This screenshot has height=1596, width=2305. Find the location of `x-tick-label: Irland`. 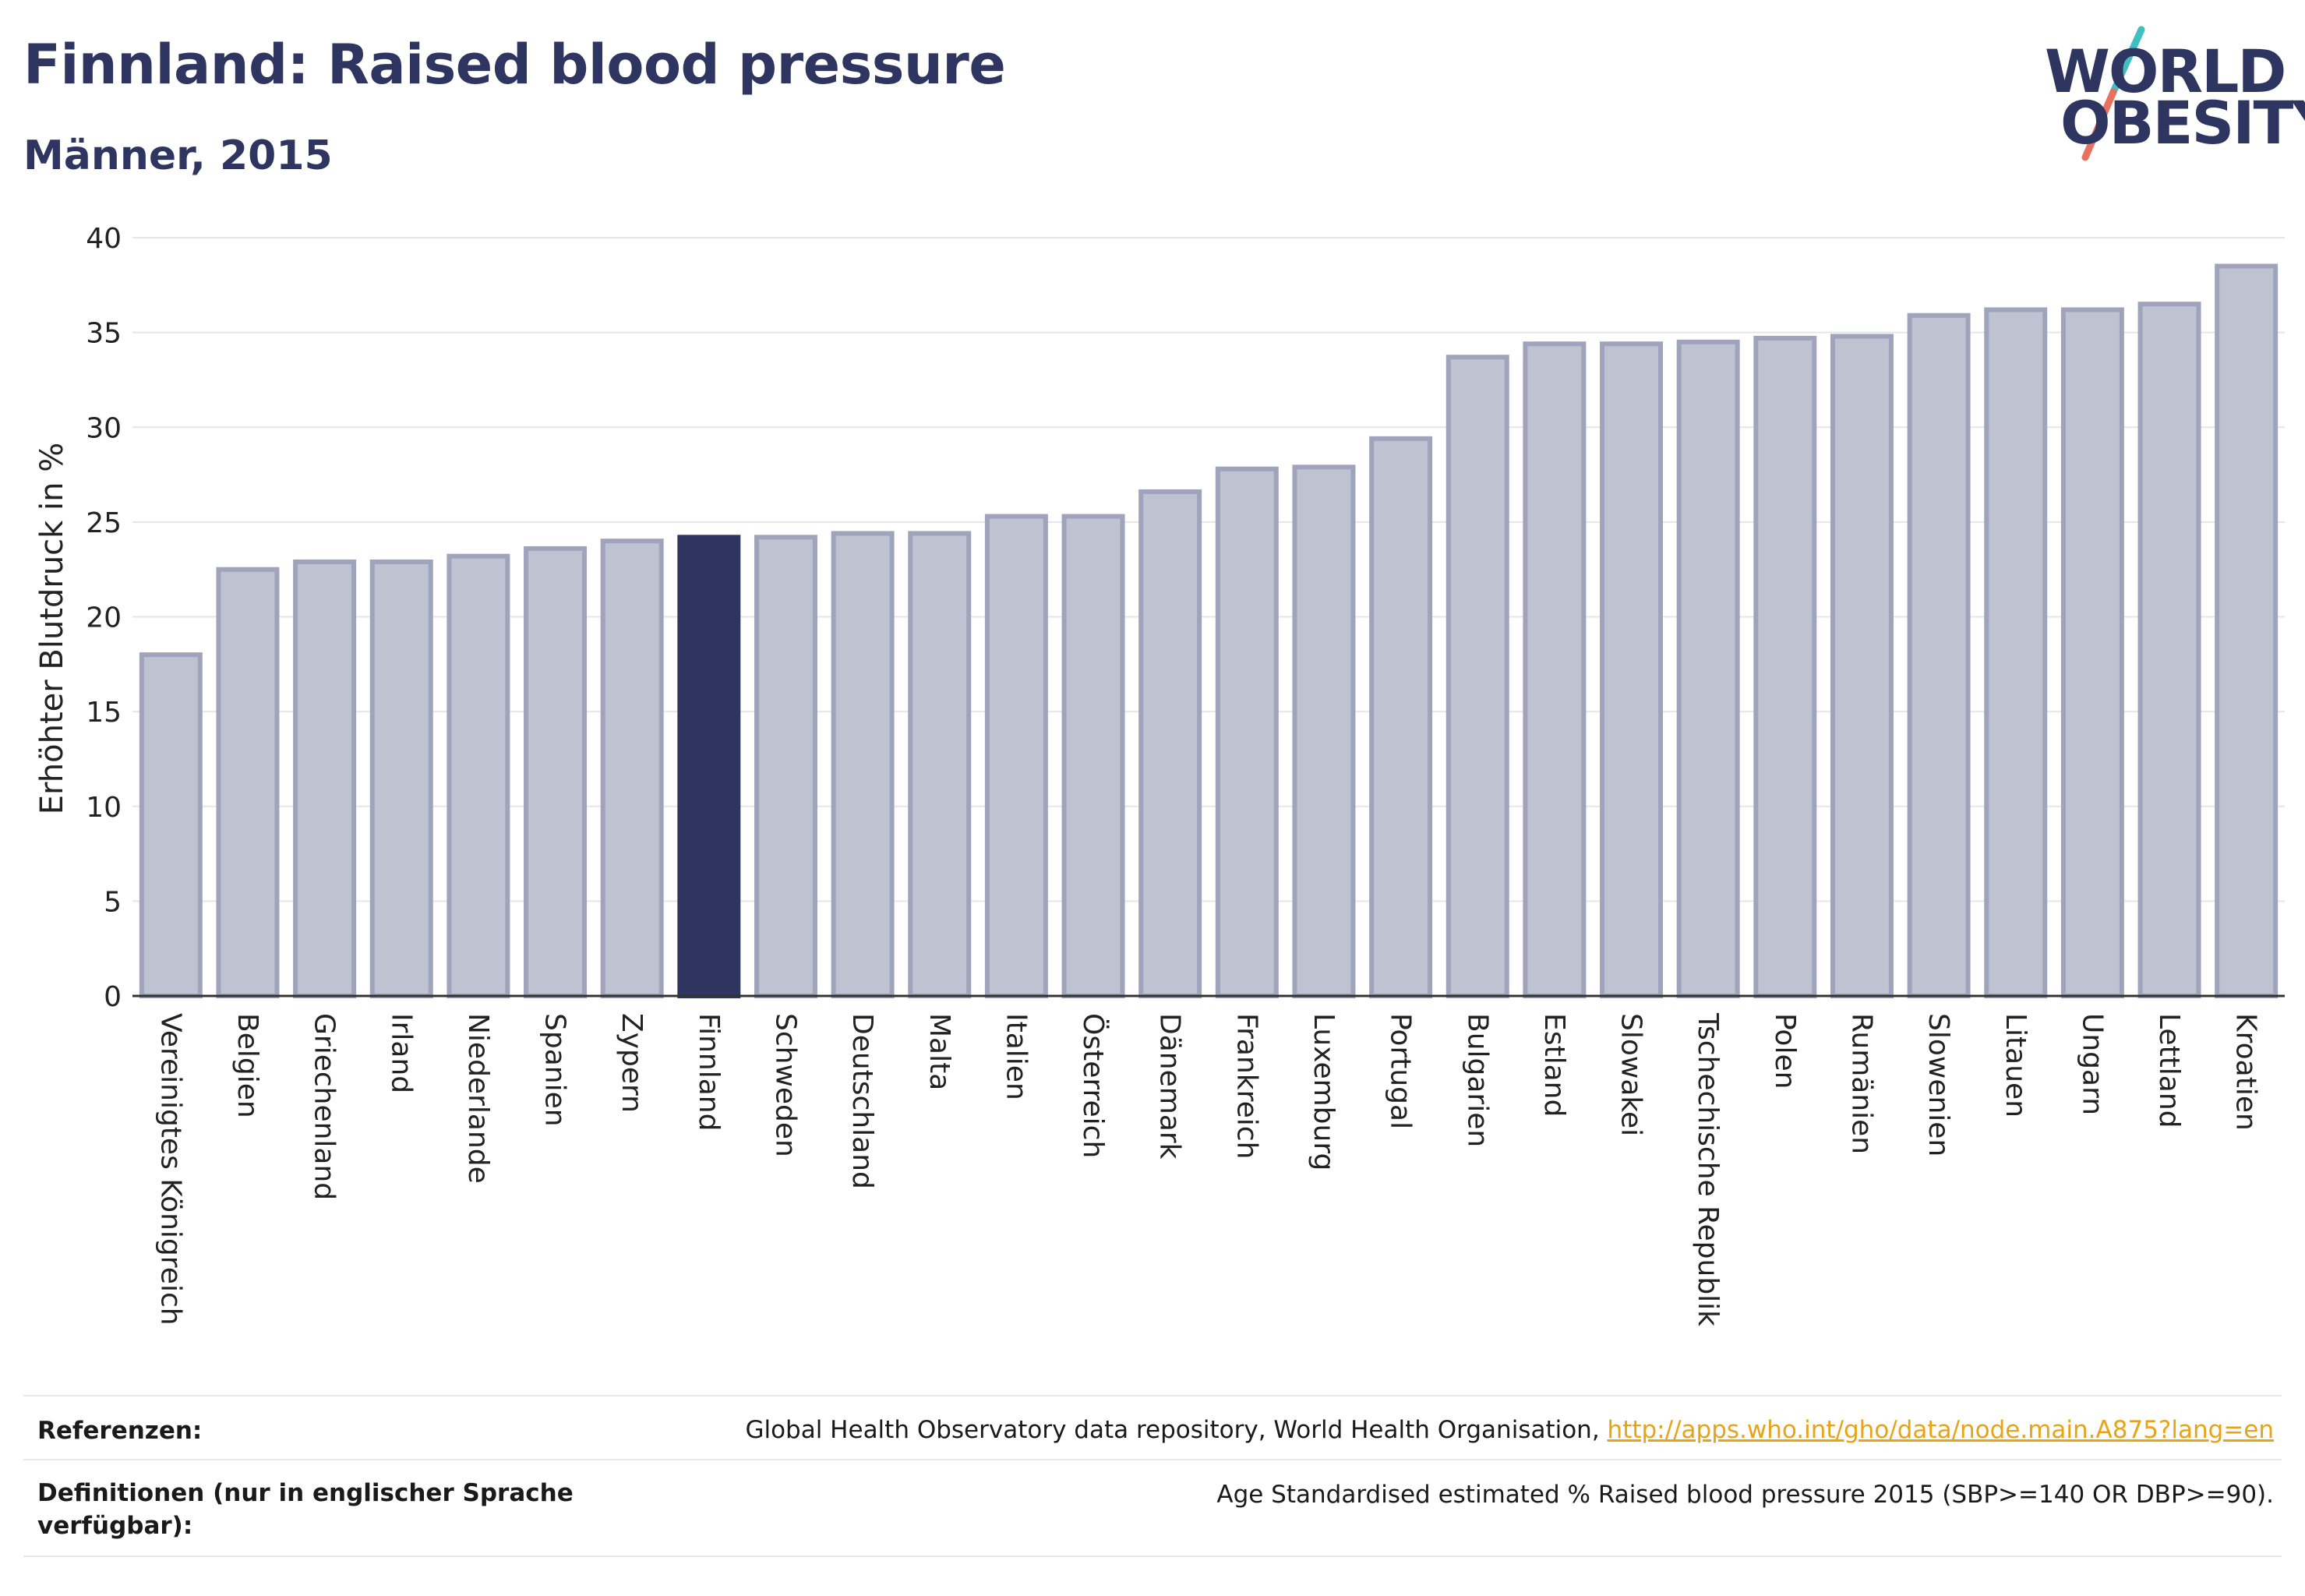

x-tick-label: Irland is located at coordinates (401, 1053).